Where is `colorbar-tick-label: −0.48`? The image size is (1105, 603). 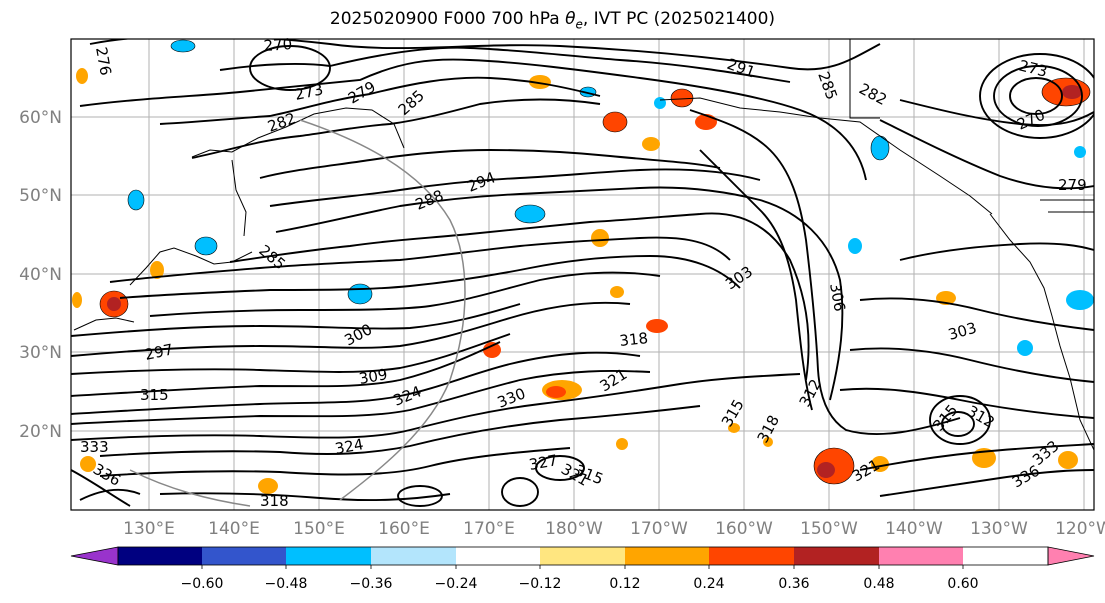
colorbar-tick-label: −0.48 is located at coordinates (286, 584).